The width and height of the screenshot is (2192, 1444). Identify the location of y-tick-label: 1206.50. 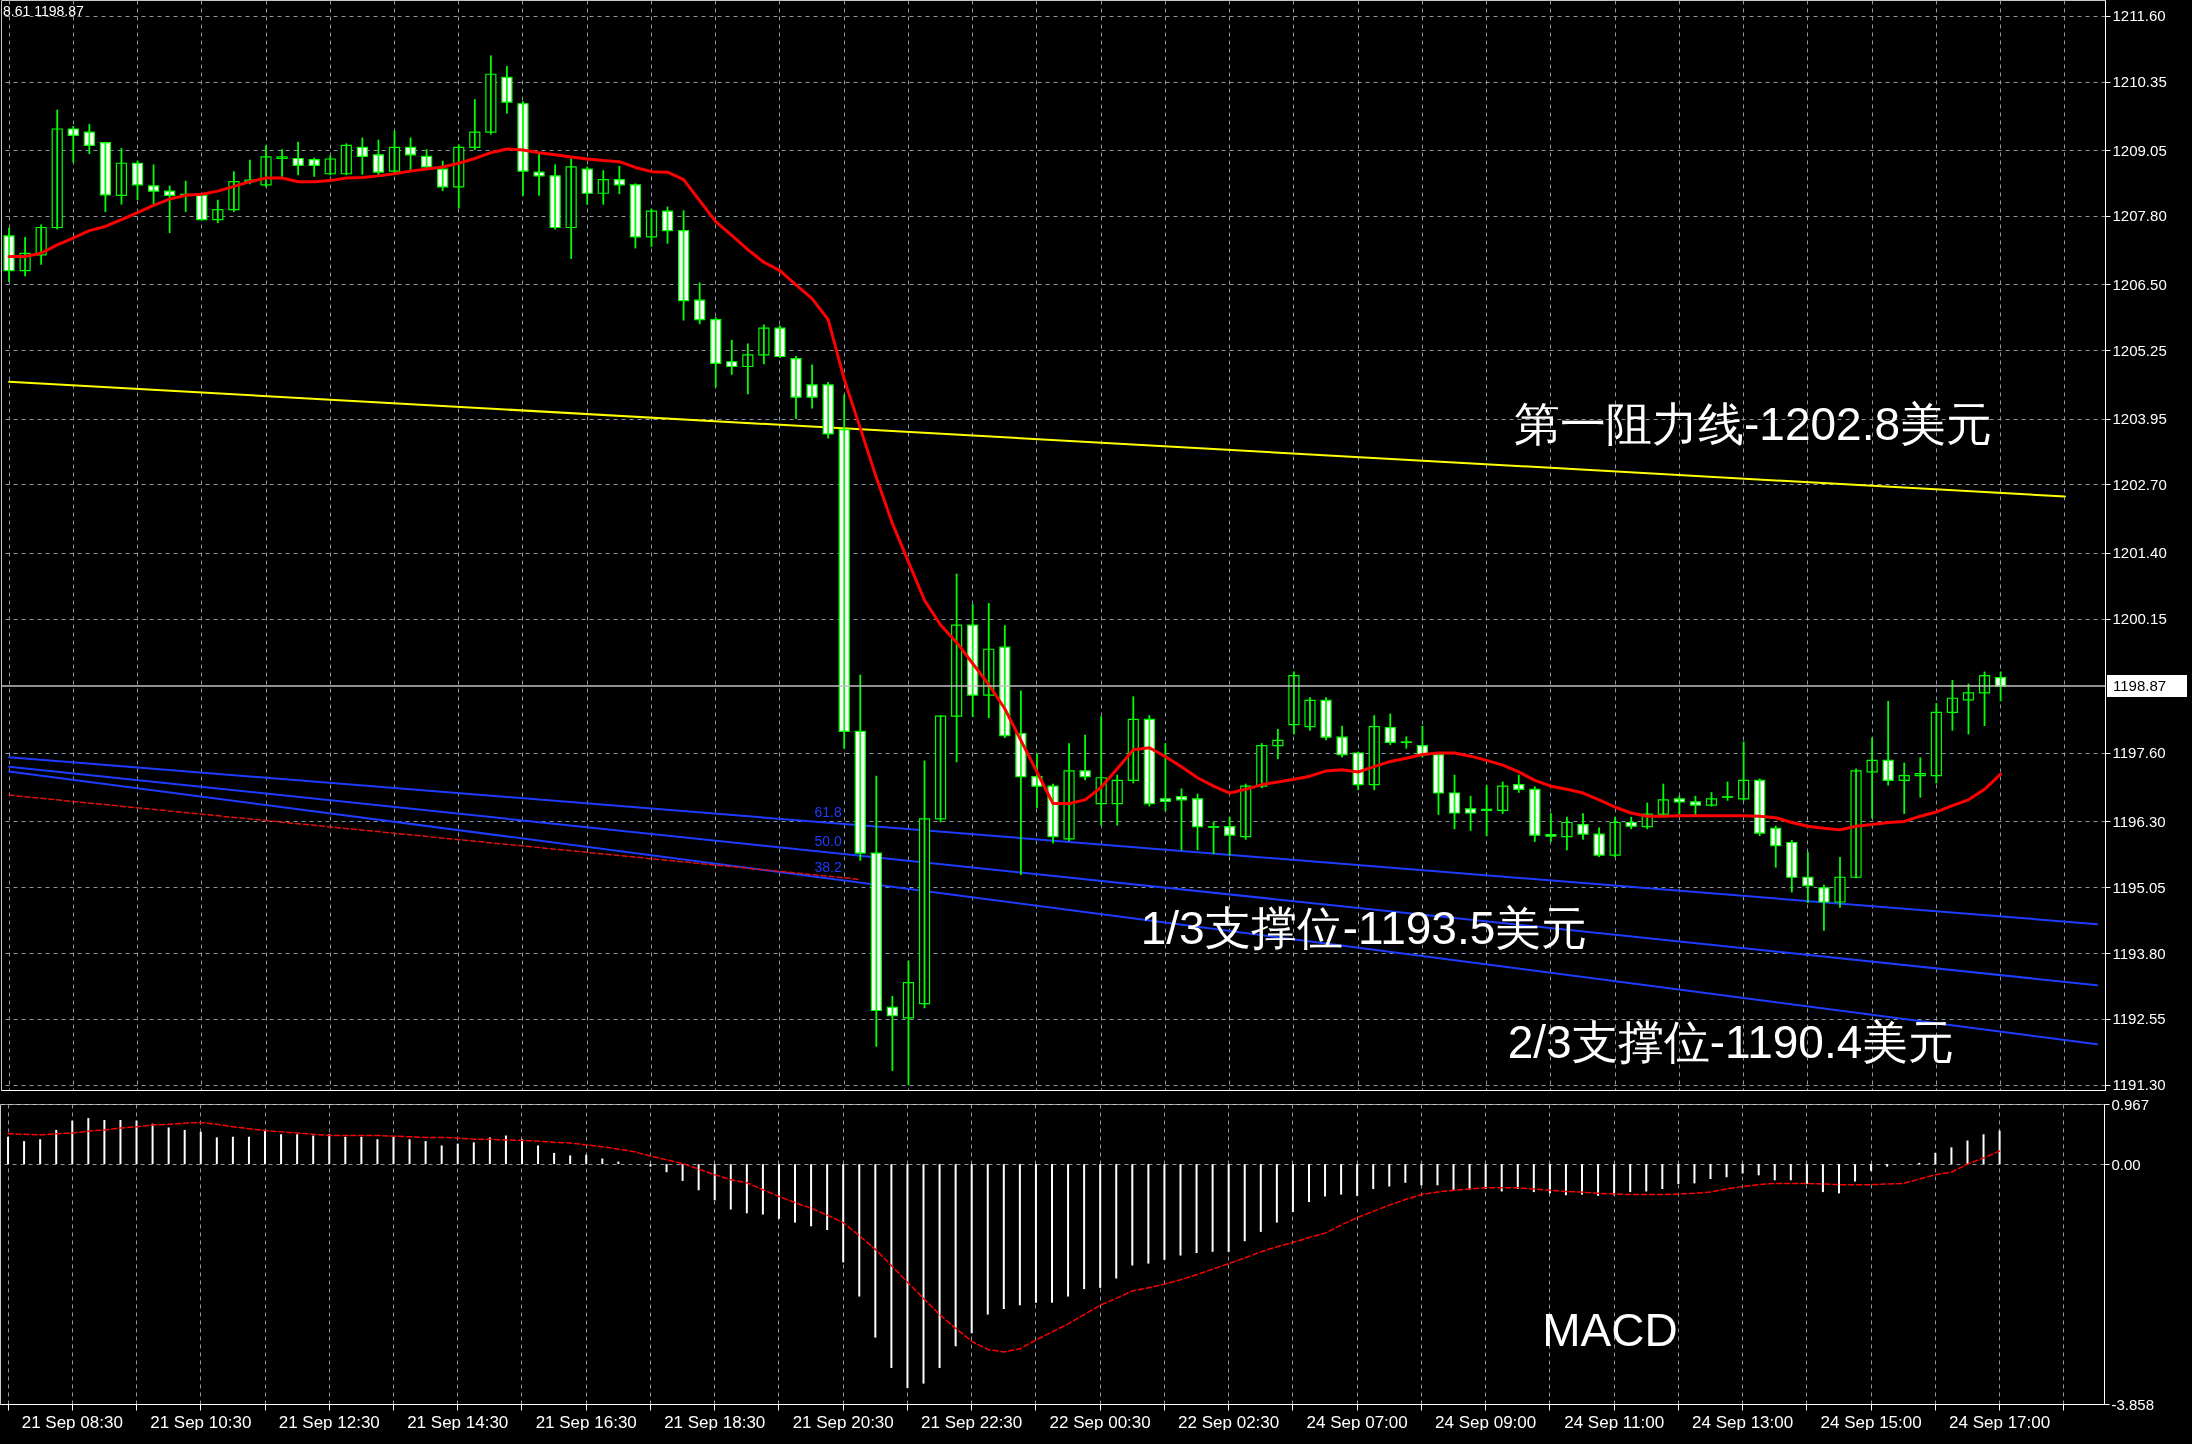
(2139, 284).